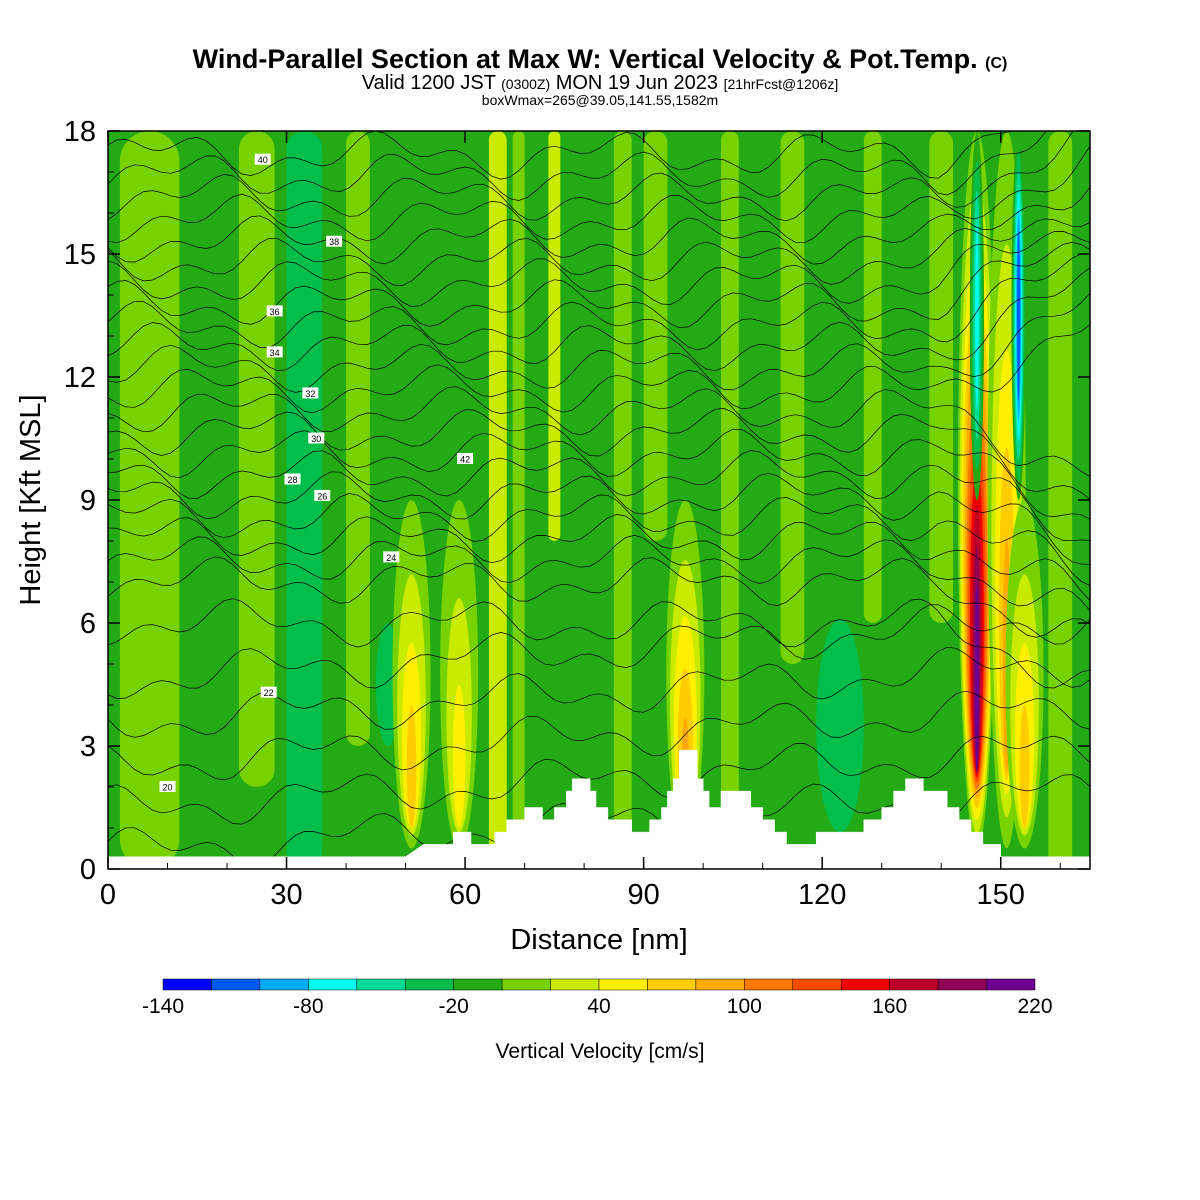  What do you see at coordinates (275, 312) in the screenshot?
I see `contour-label-text: 36` at bounding box center [275, 312].